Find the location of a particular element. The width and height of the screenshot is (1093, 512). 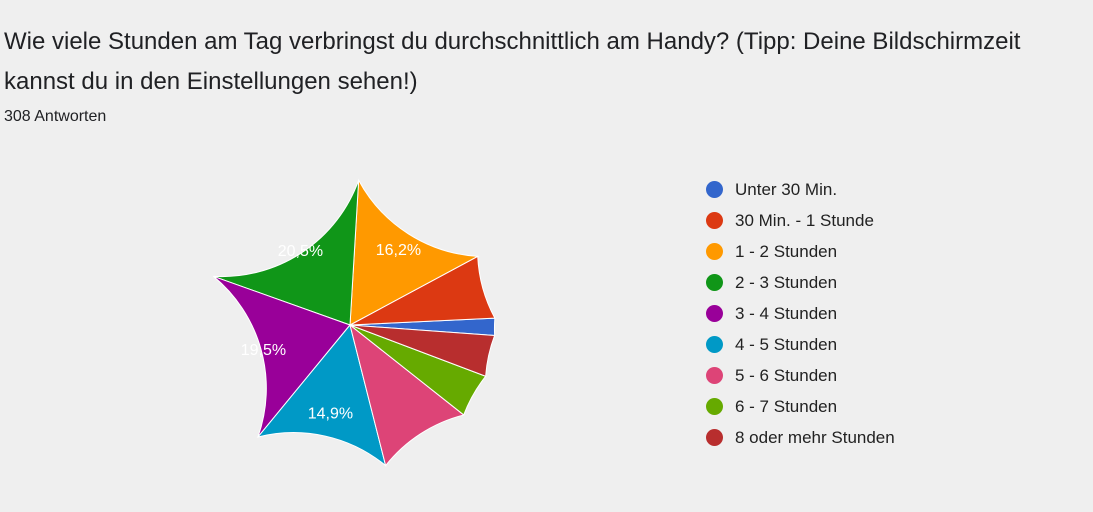

legend-item-1: Unter 30 Min. is located at coordinates (800, 189).